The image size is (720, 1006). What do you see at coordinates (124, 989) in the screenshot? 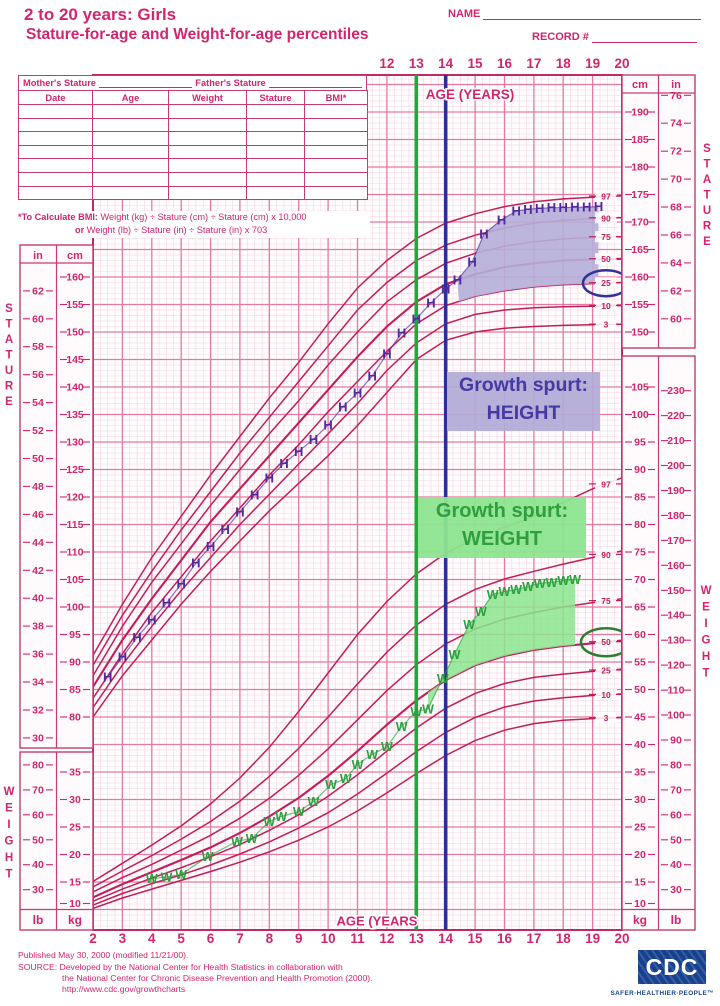
I see `growthcharts-url: http://www.cdc.gov/growthcharts` at bounding box center [124, 989].